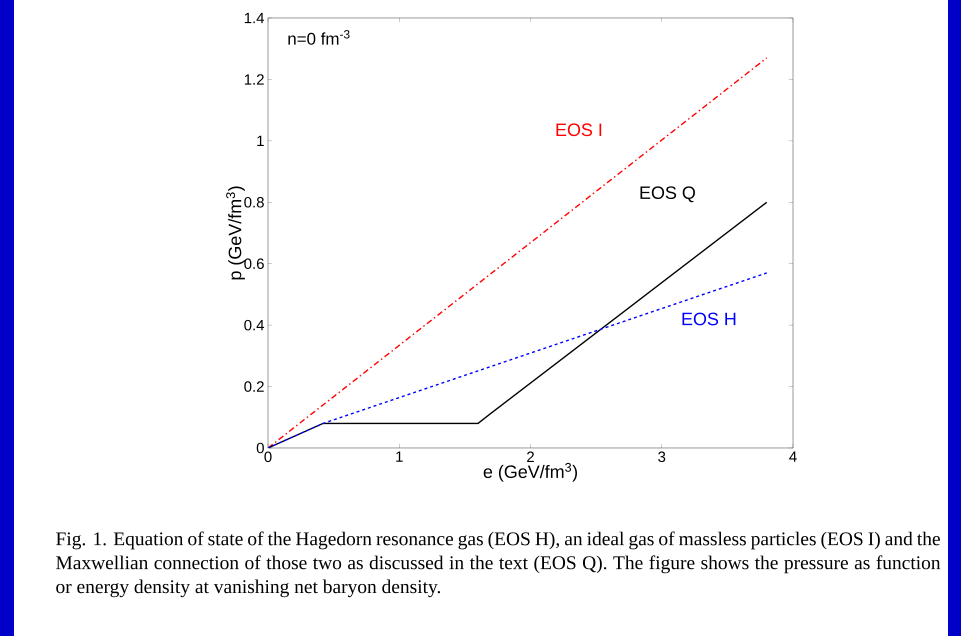 This screenshot has height=636, width=961. Describe the element at coordinates (235, 233) in the screenshot. I see `y-axis-title: p (GeV/fm$^{3}$)` at that location.